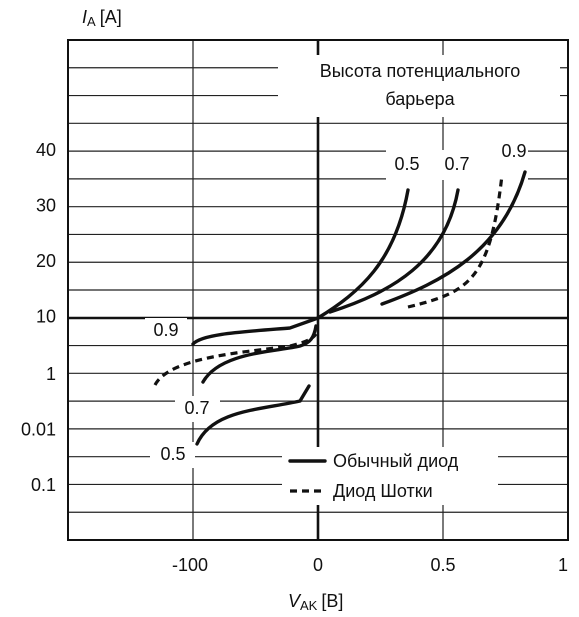  What do you see at coordinates (563, 565) in the screenshot?
I see `x-tick-label: 1` at bounding box center [563, 565].